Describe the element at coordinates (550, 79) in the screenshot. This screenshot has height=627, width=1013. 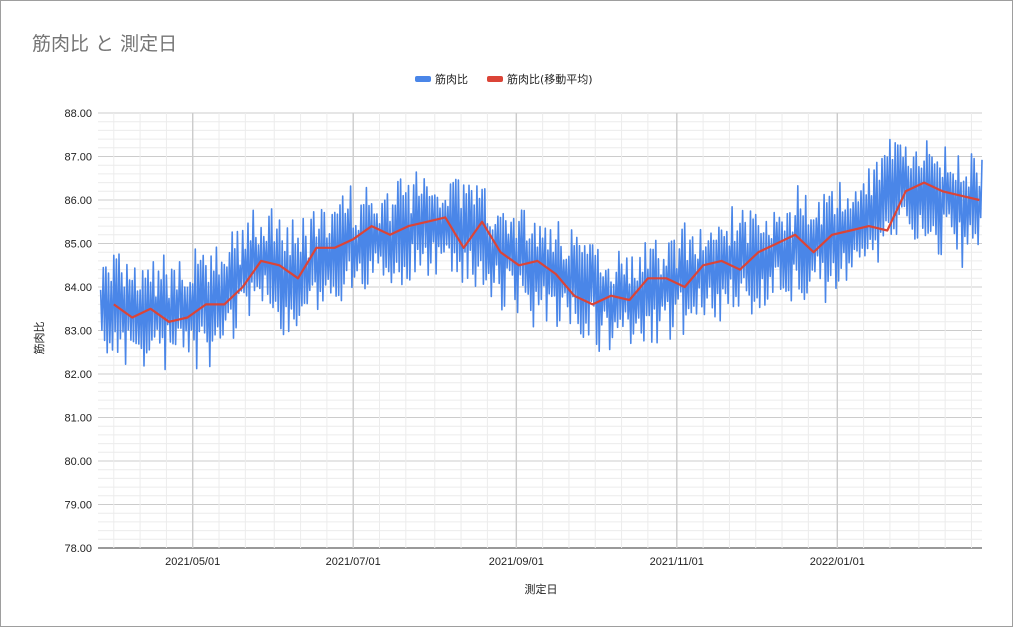
I see `legend-label-moving-average: 筋肉比(移動平均)` at that location.